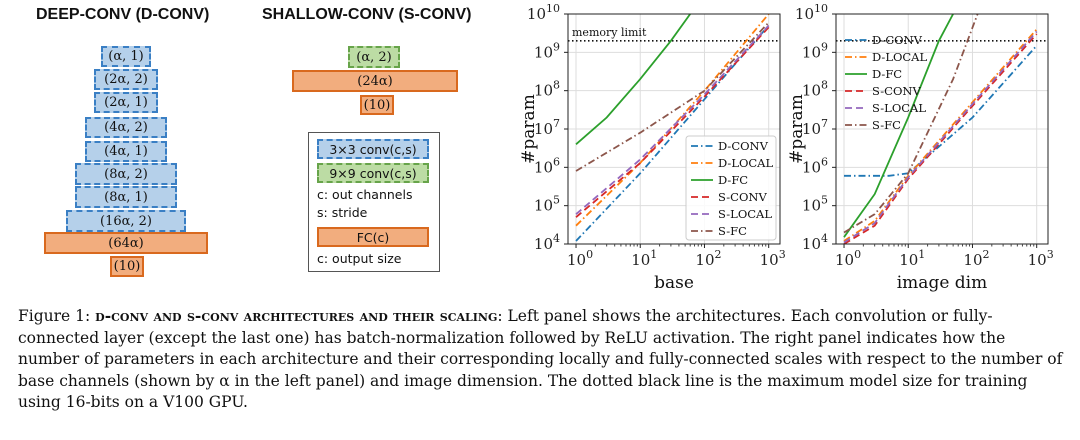 The height and width of the screenshot is (440, 1080). I want to click on legend-c-description: c: out channels, so click(365, 194).